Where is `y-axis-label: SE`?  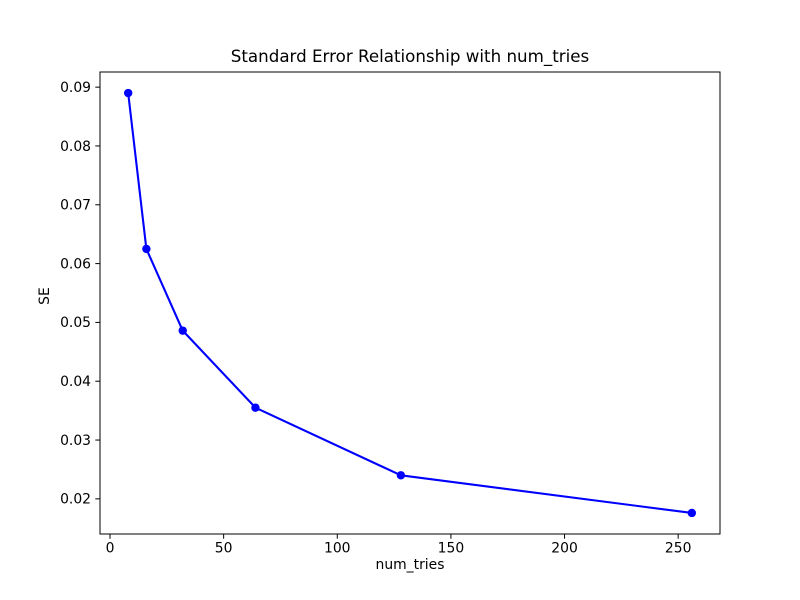 y-axis-label: SE is located at coordinates (45, 296).